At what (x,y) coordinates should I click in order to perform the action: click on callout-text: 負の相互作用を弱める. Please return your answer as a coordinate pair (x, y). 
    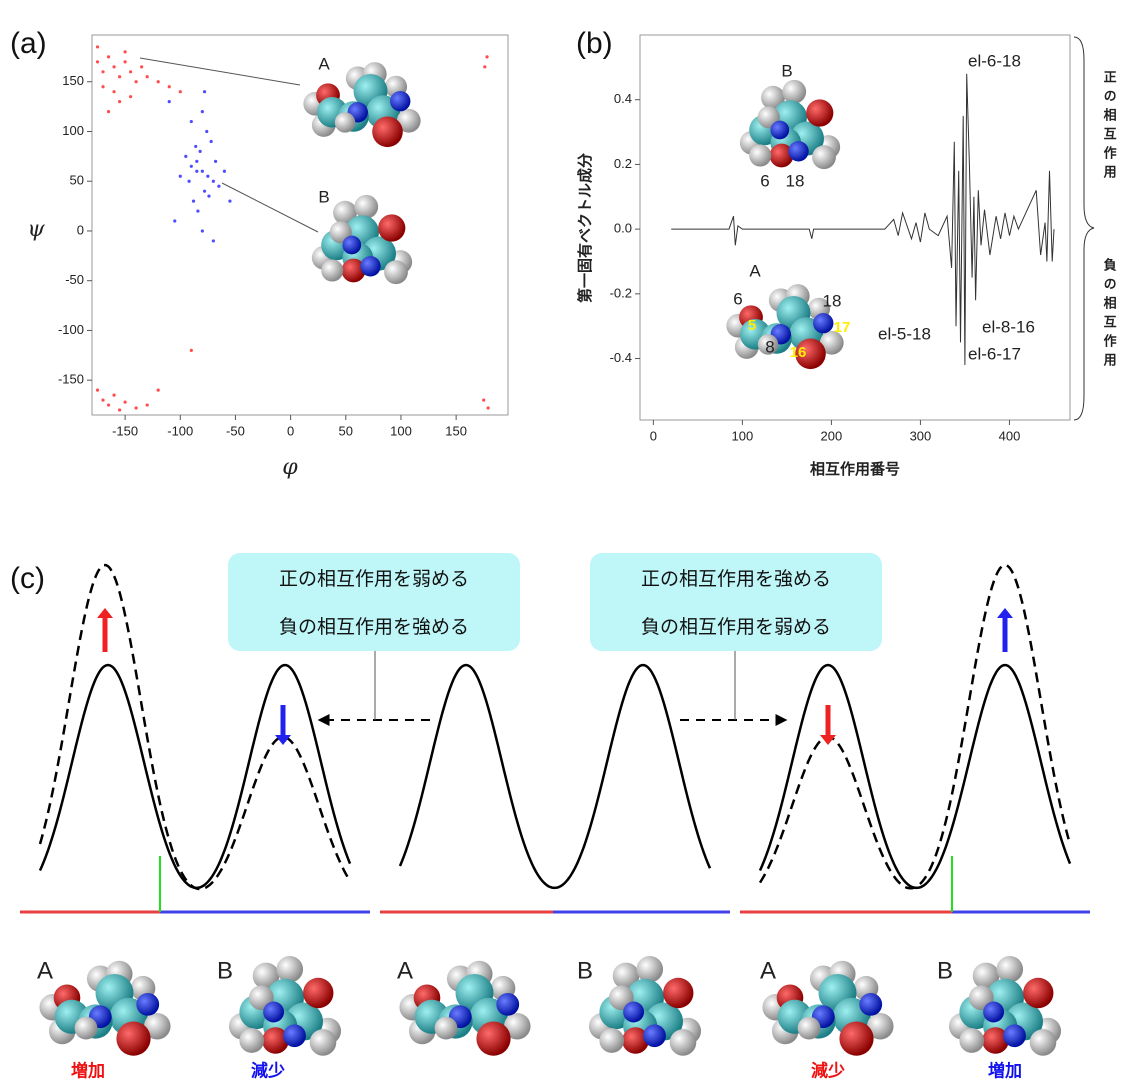
    Looking at the image, I should click on (736, 627).